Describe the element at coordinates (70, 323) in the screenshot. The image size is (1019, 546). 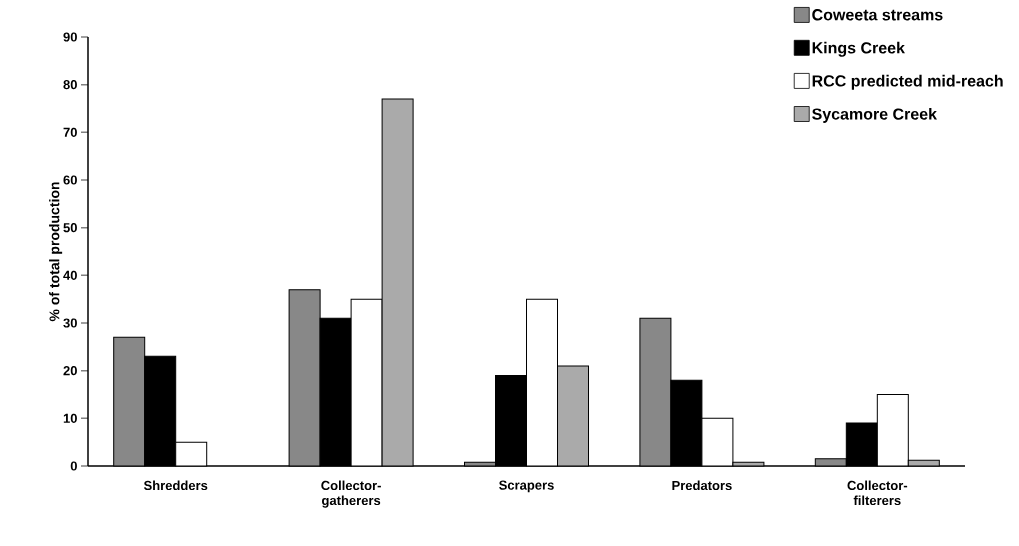
I see `y-tick-label: 30` at that location.